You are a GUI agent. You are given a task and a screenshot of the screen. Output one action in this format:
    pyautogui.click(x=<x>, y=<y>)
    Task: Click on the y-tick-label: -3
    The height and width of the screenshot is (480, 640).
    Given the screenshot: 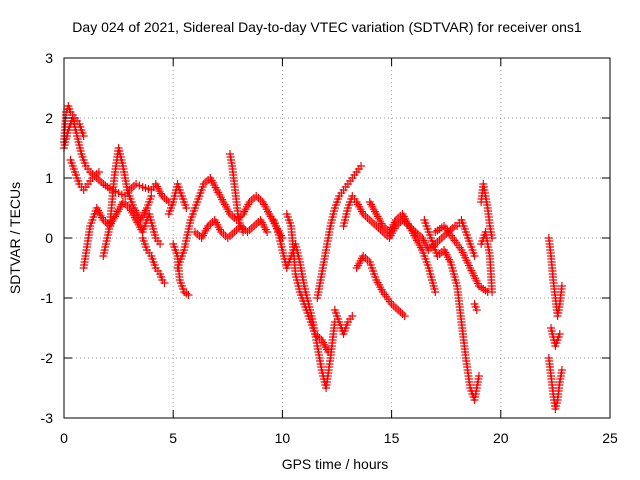 What is the action you would take?
    pyautogui.click(x=47, y=418)
    